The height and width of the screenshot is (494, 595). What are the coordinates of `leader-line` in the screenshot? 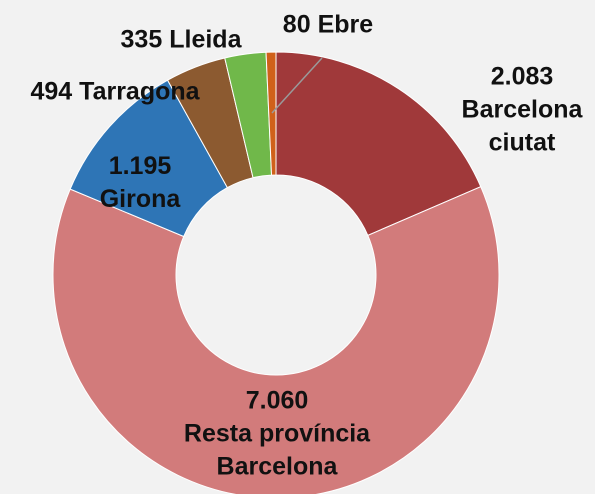 It's located at (297, 85).